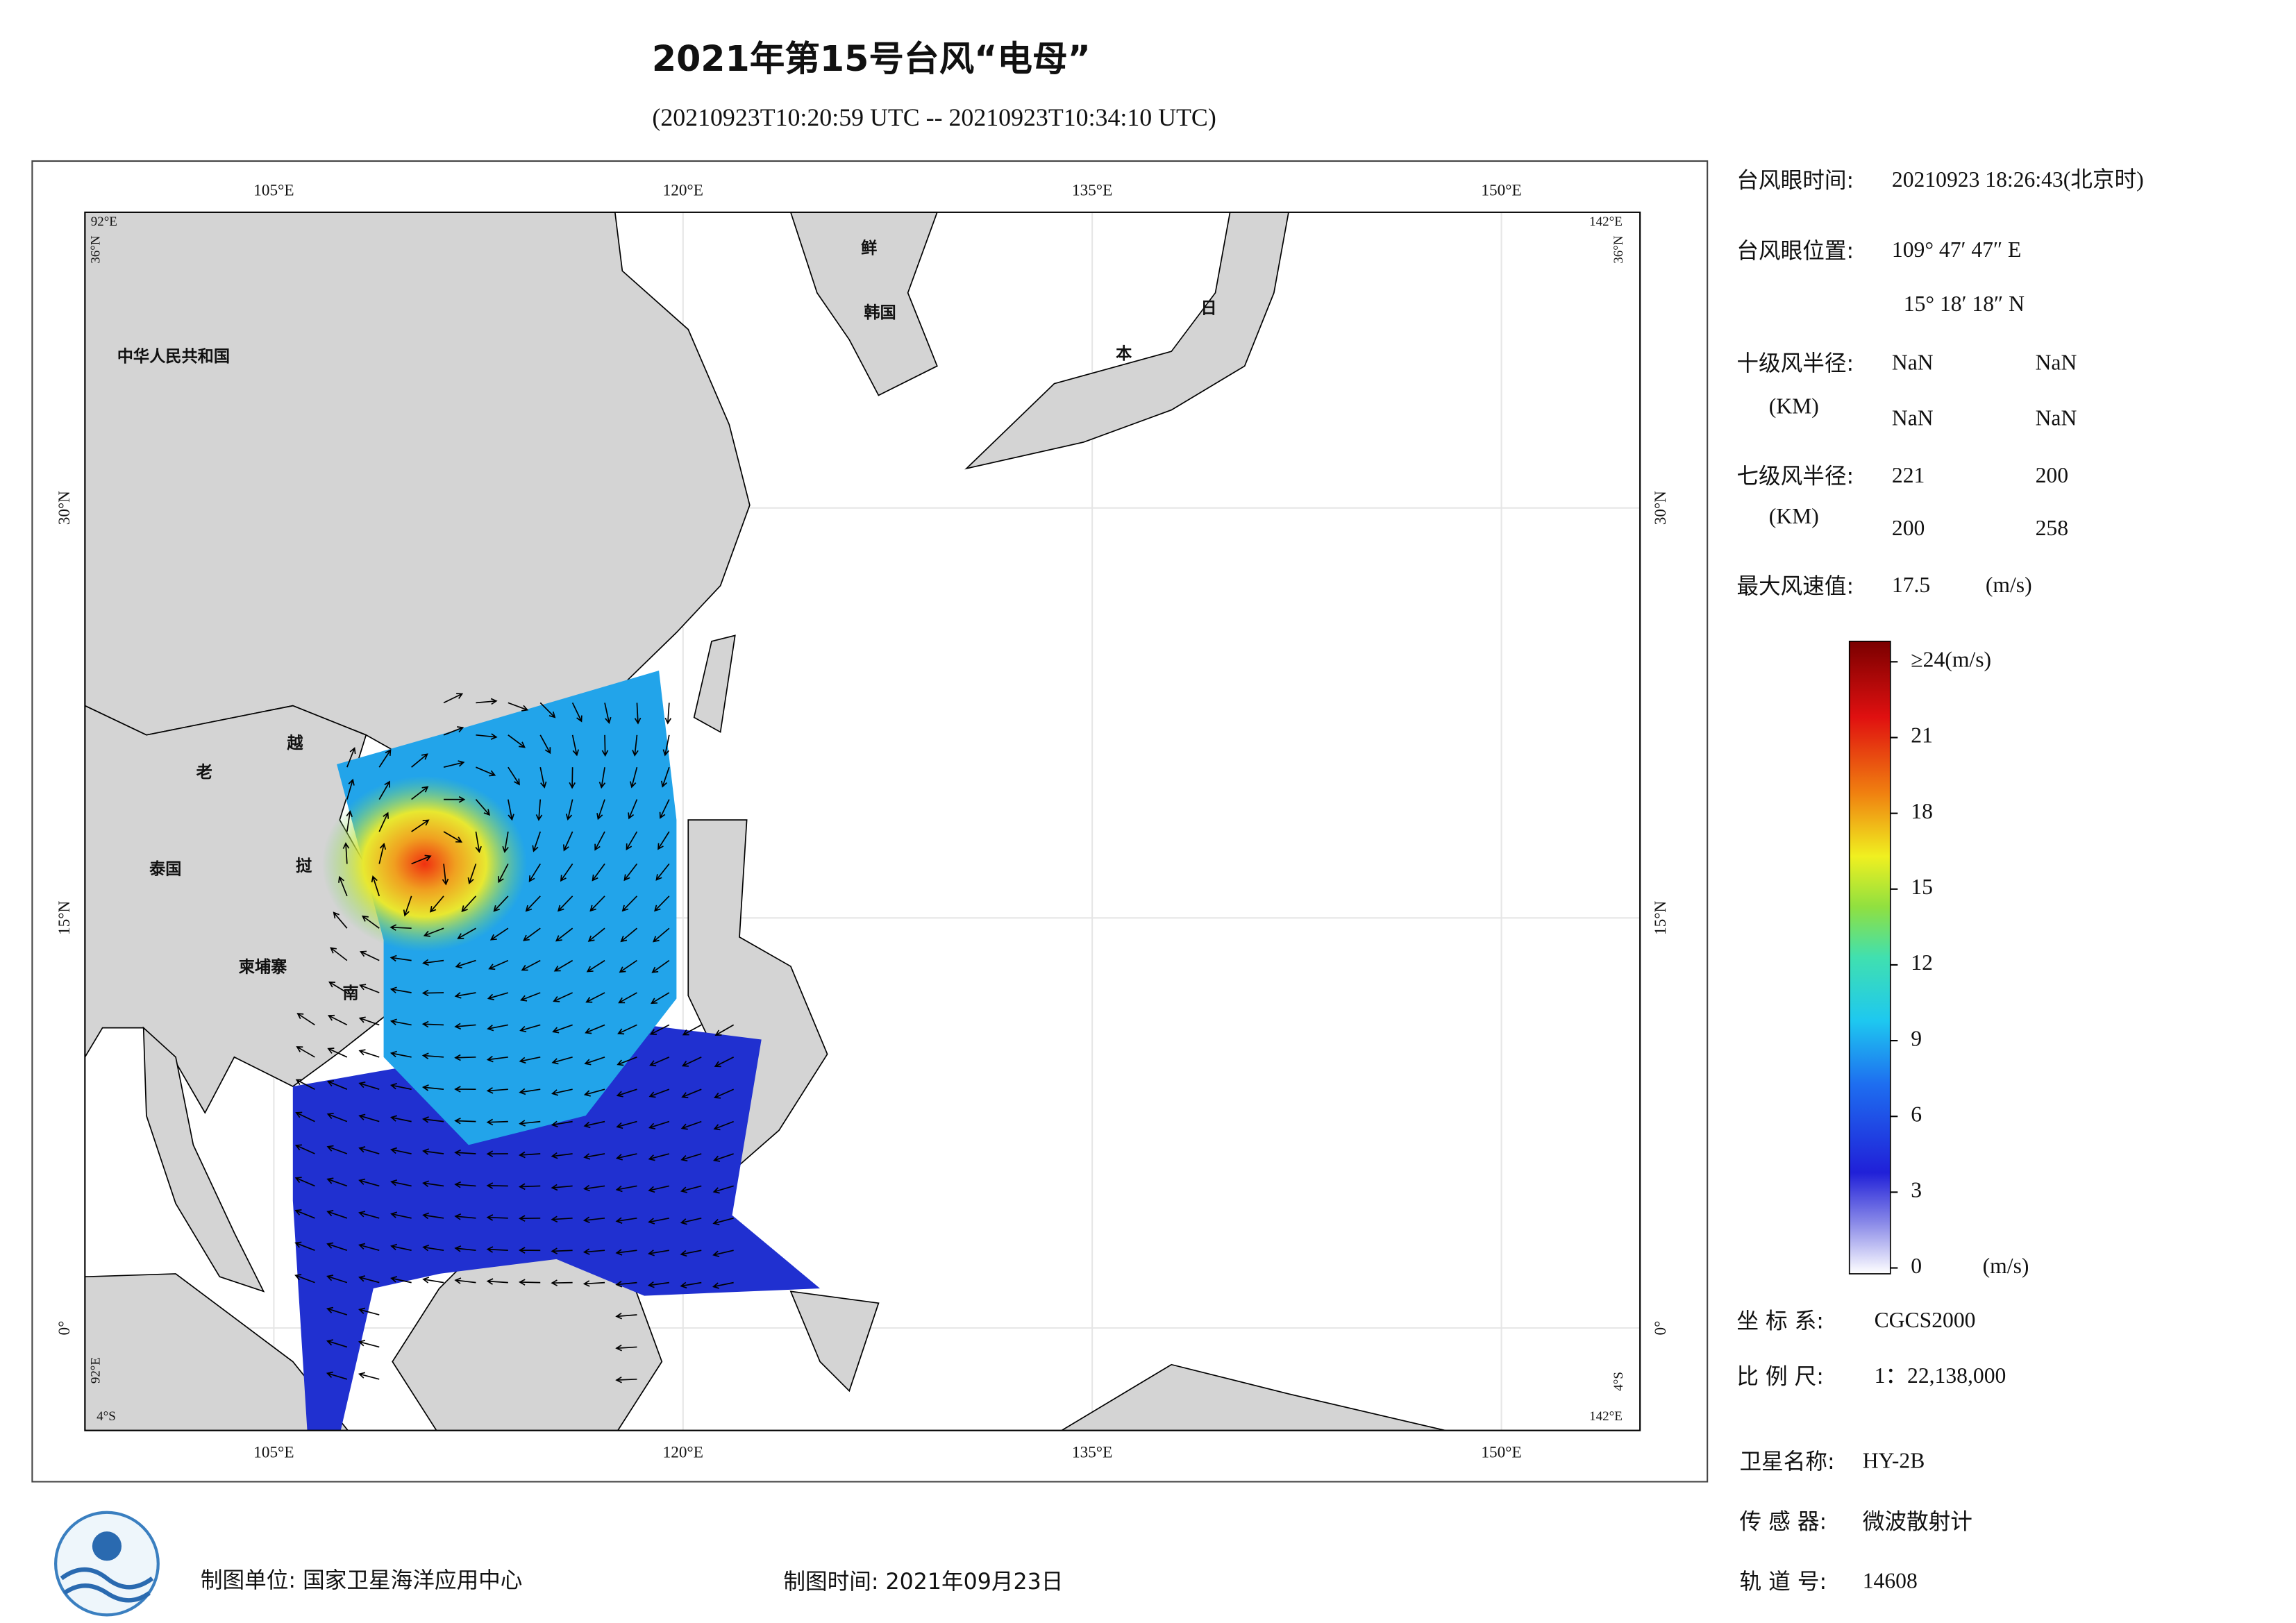 The height and width of the screenshot is (1623, 2296). Describe the element at coordinates (1780, 1377) in the screenshot. I see `meta-label: 比 例 尺:` at that location.